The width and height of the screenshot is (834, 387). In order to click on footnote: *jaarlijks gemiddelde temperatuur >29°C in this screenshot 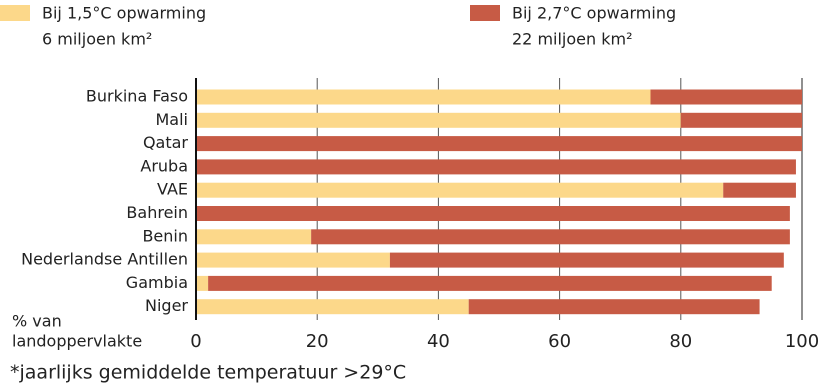, I will do `click(208, 373)`.